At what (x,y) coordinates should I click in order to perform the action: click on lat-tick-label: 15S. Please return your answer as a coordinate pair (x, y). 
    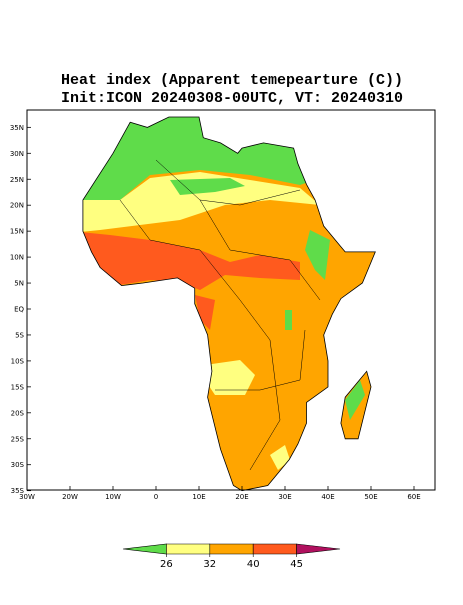
    Looking at the image, I should click on (18, 387).